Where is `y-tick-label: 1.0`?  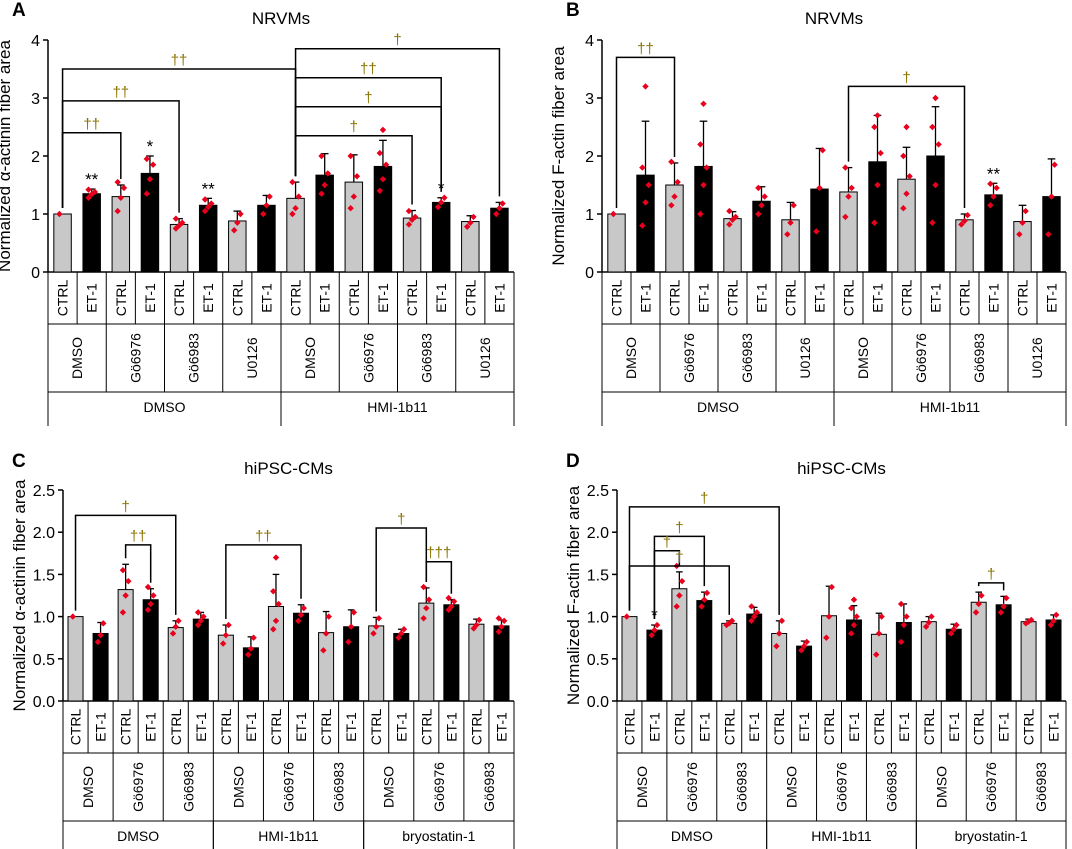 y-tick-label: 1.0 is located at coordinates (598, 618).